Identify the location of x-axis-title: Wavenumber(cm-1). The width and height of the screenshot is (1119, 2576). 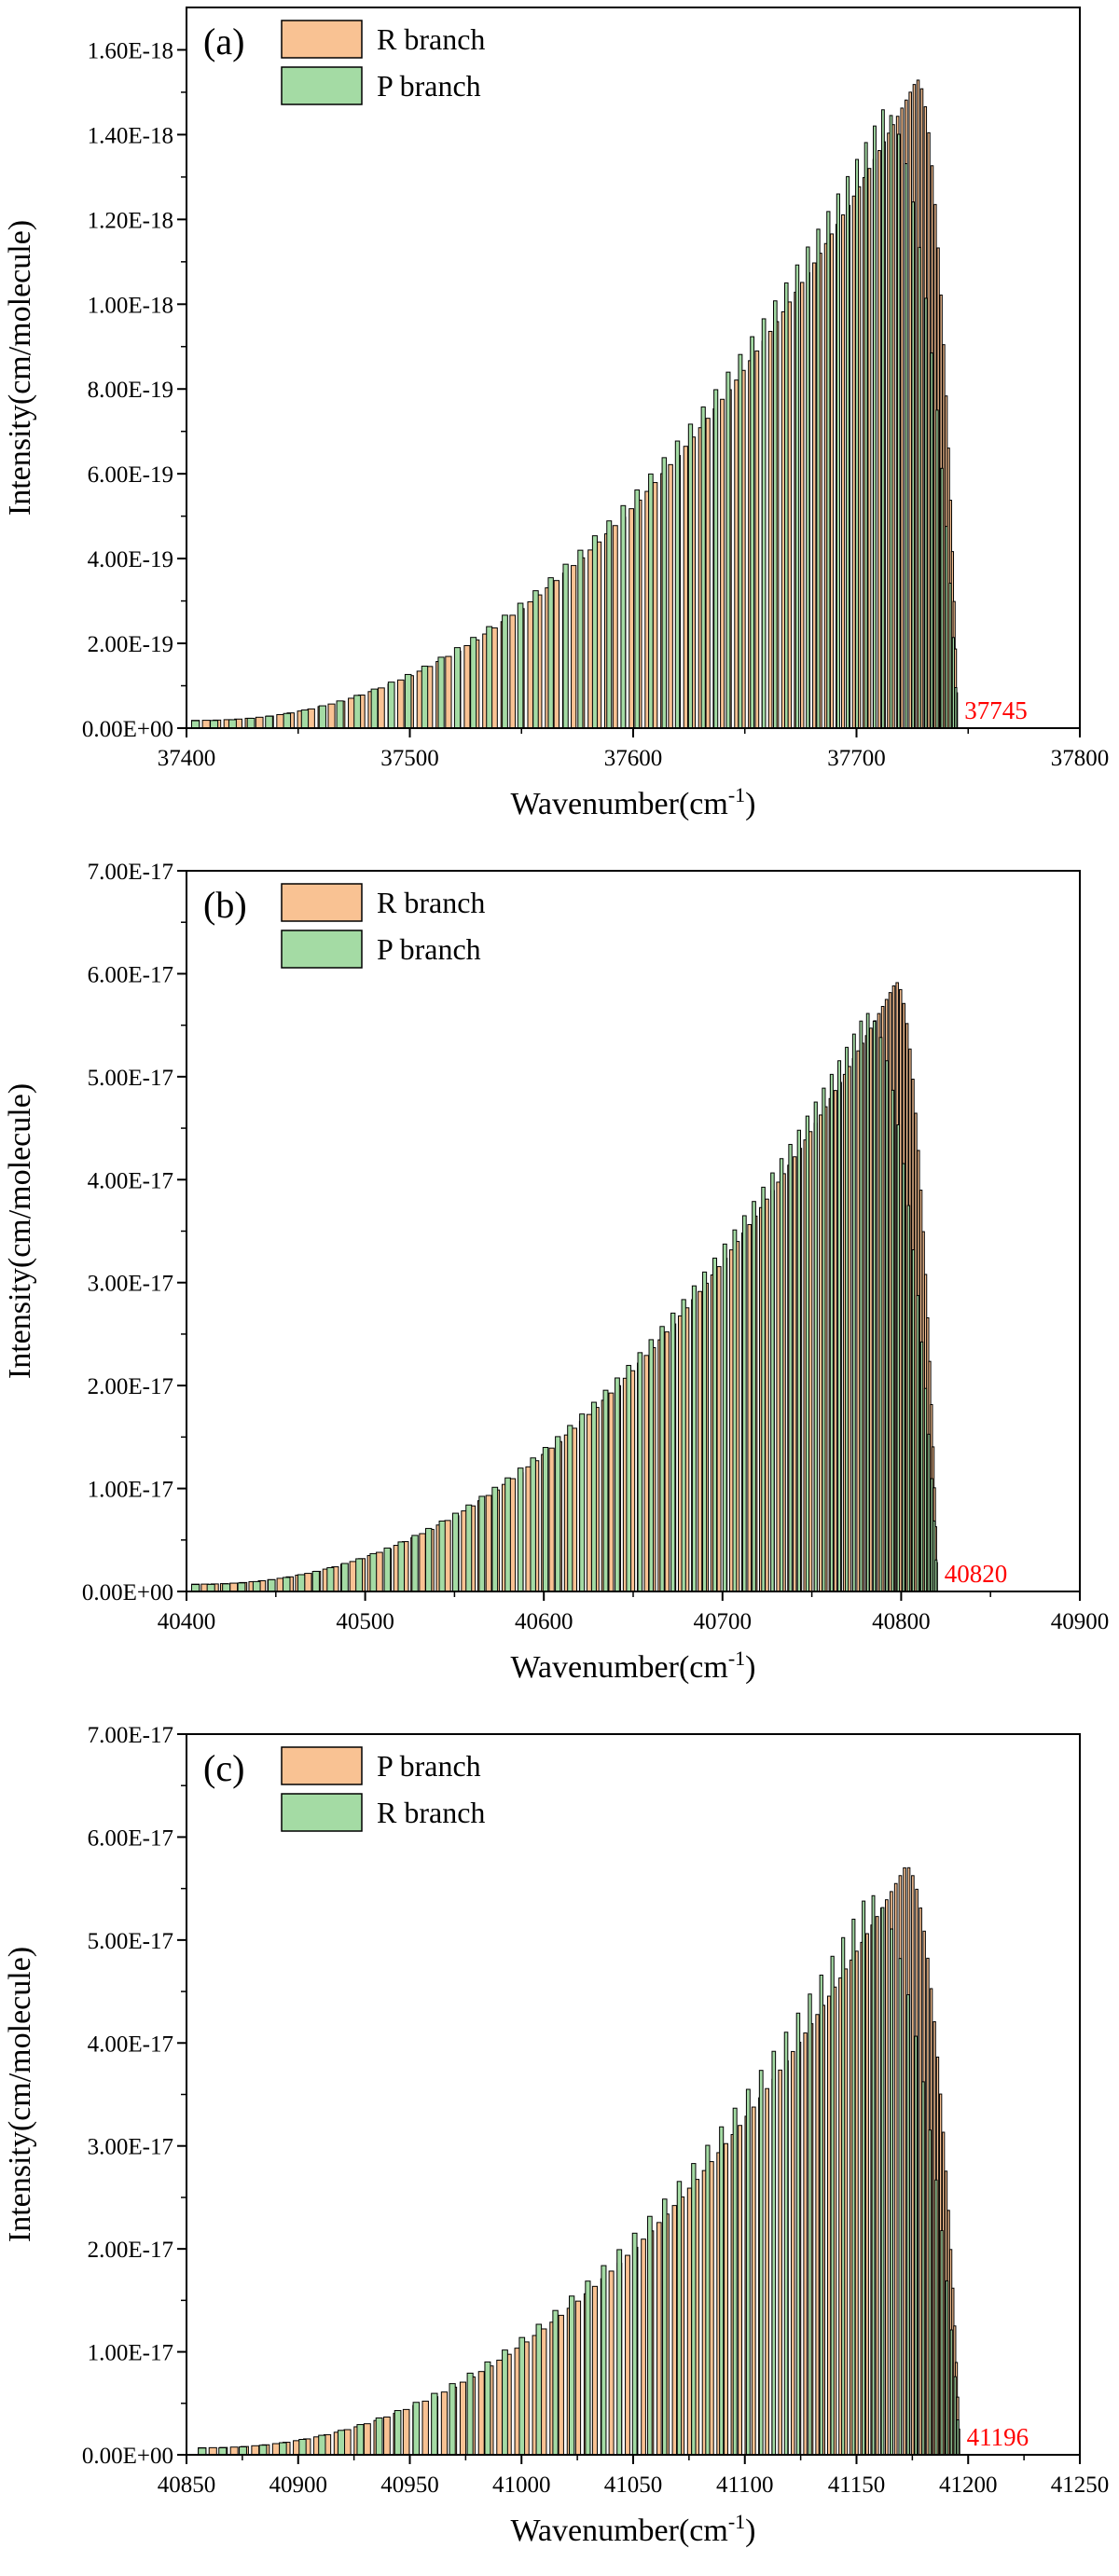
(633, 2529).